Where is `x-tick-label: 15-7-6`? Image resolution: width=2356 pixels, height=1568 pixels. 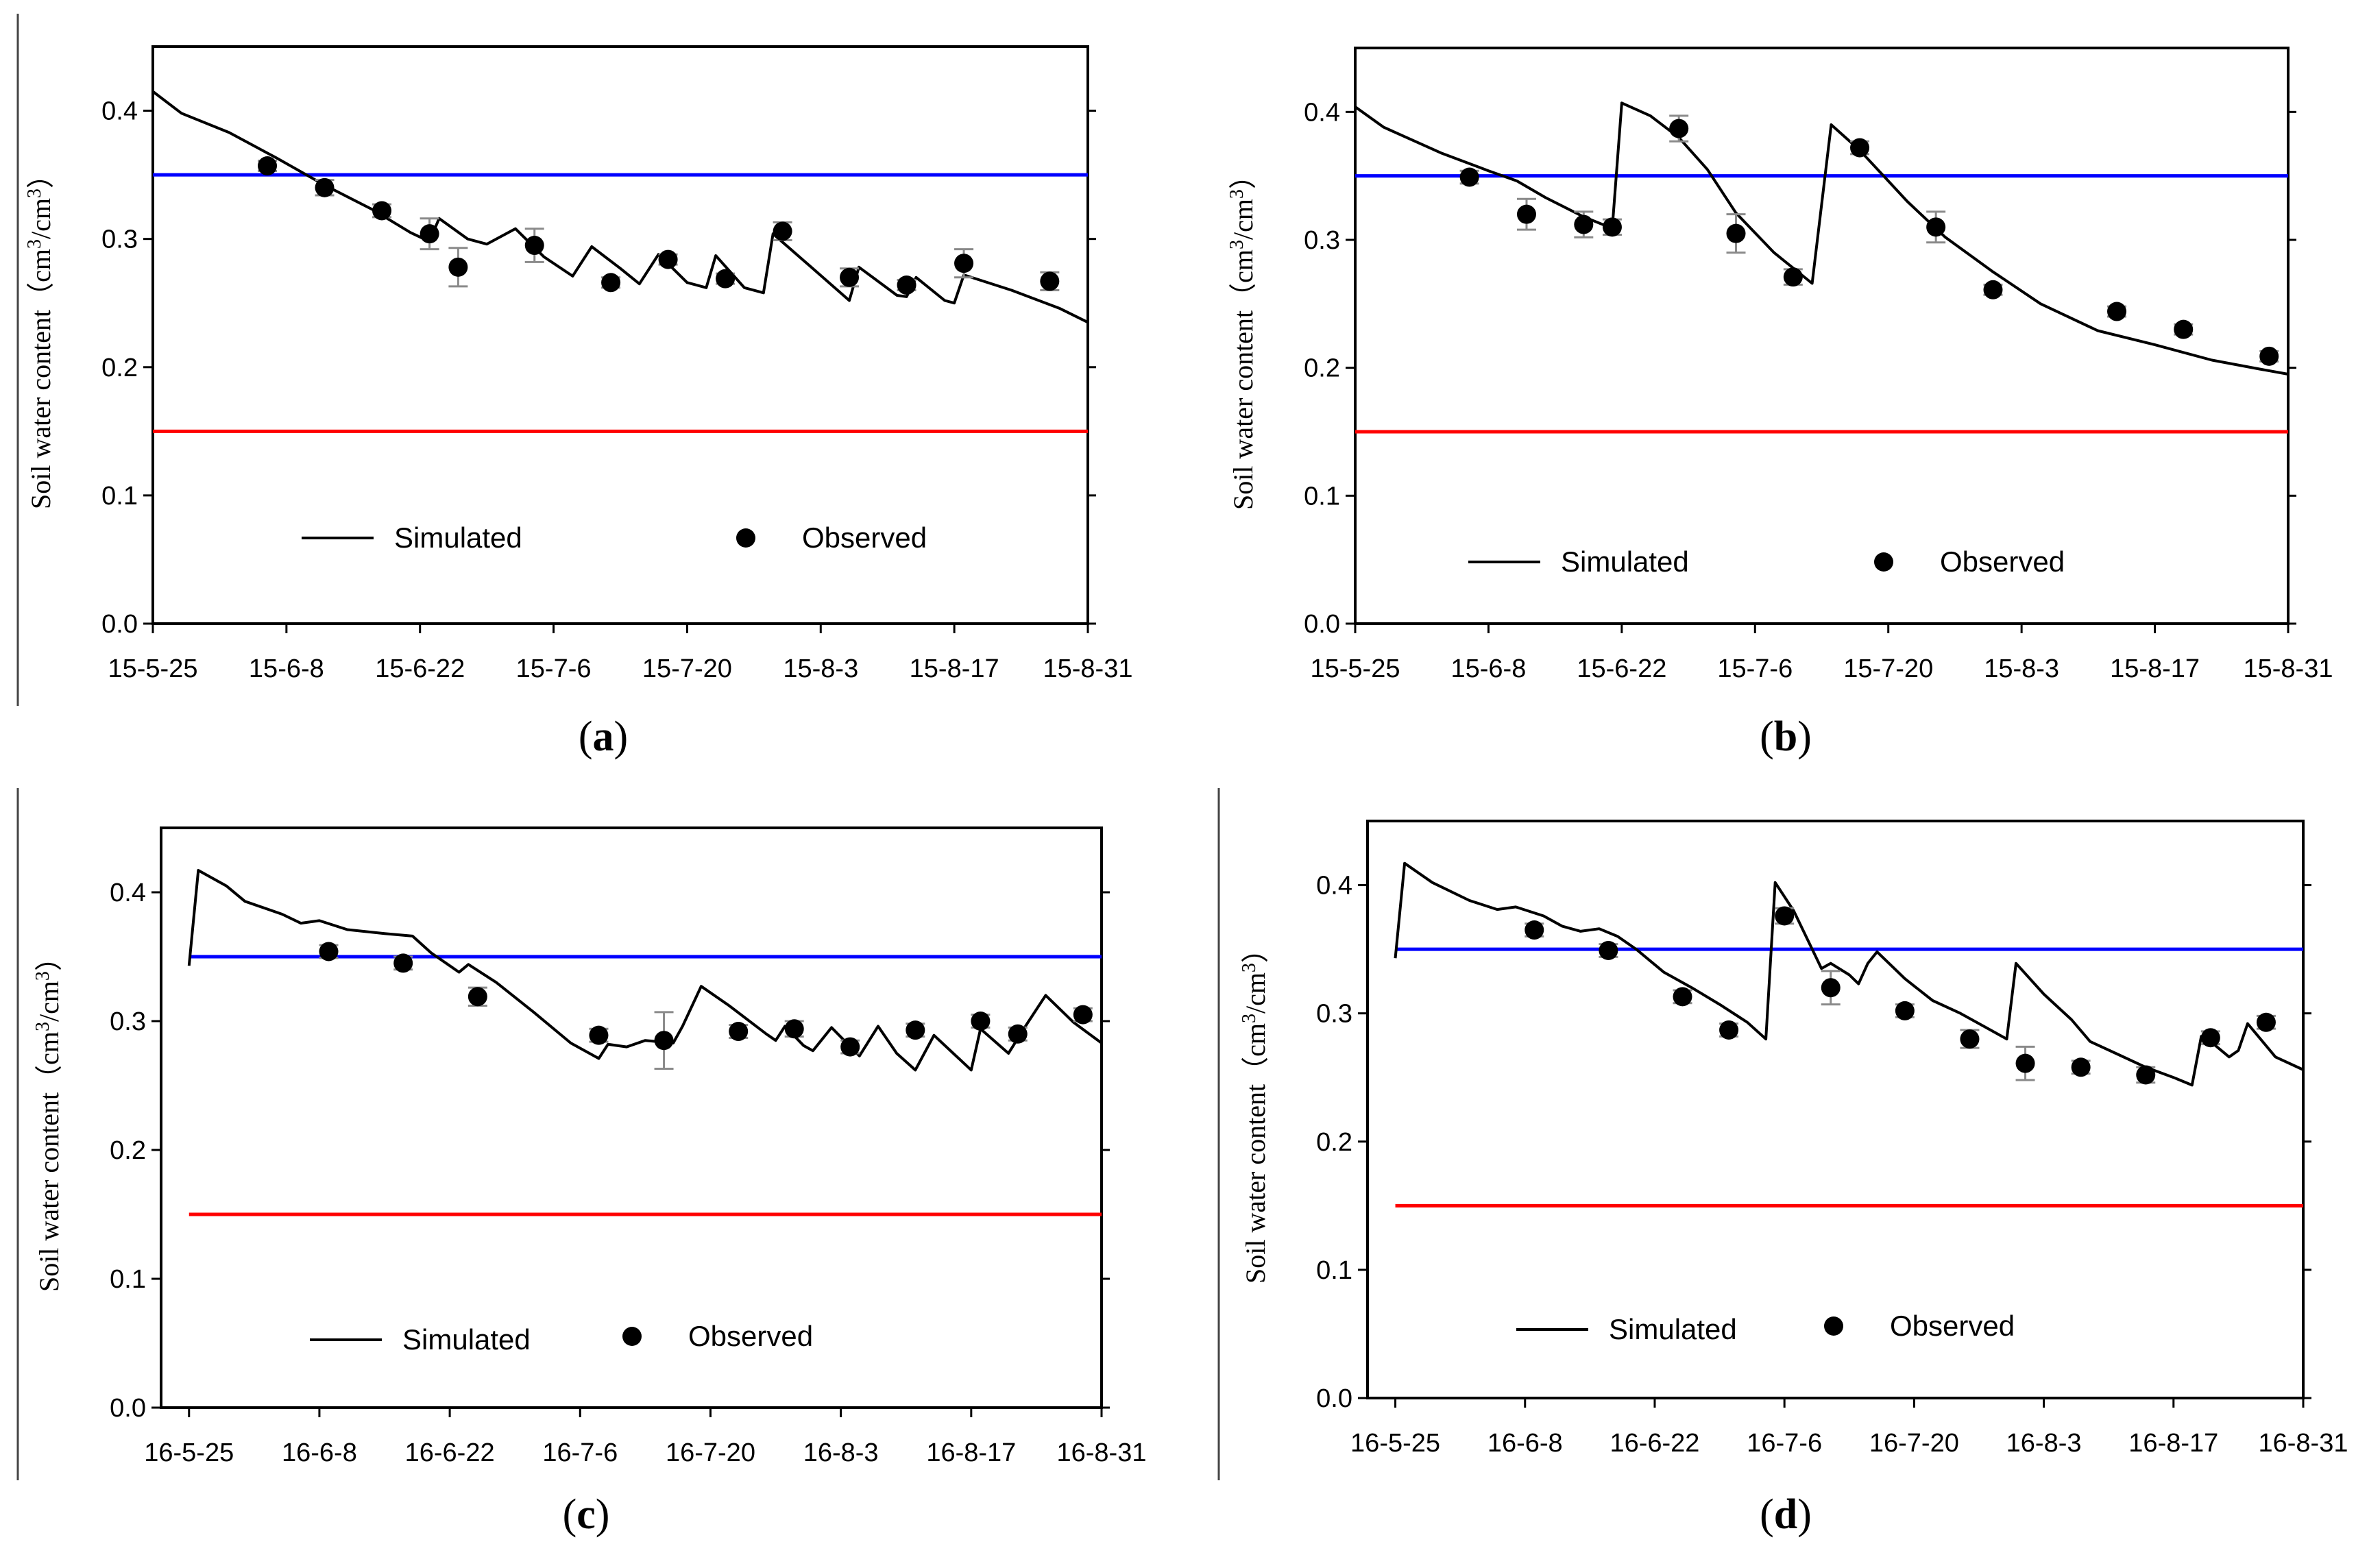
x-tick-label: 15-7-6 is located at coordinates (1755, 668).